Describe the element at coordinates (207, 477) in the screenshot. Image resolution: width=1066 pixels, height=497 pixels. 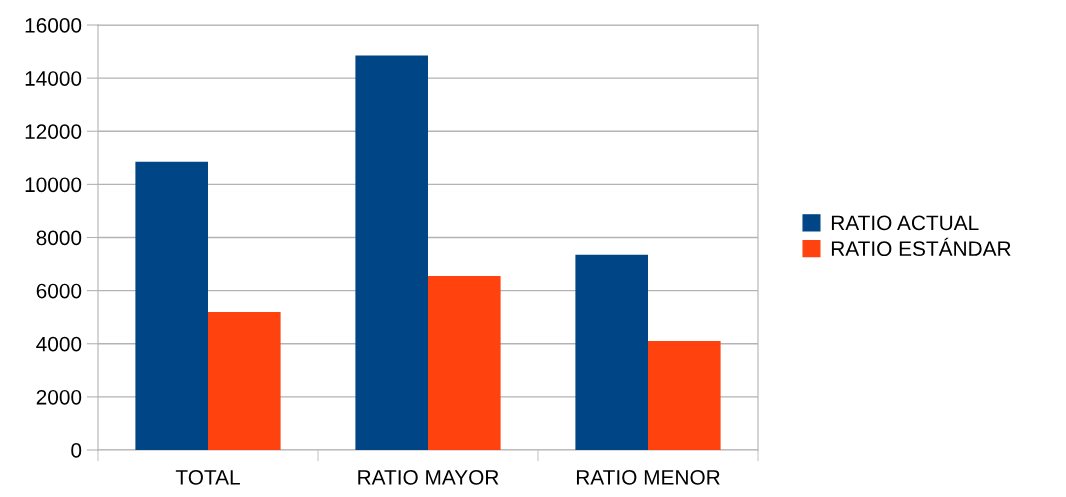
I see `x-tick-label: TOTAL` at that location.